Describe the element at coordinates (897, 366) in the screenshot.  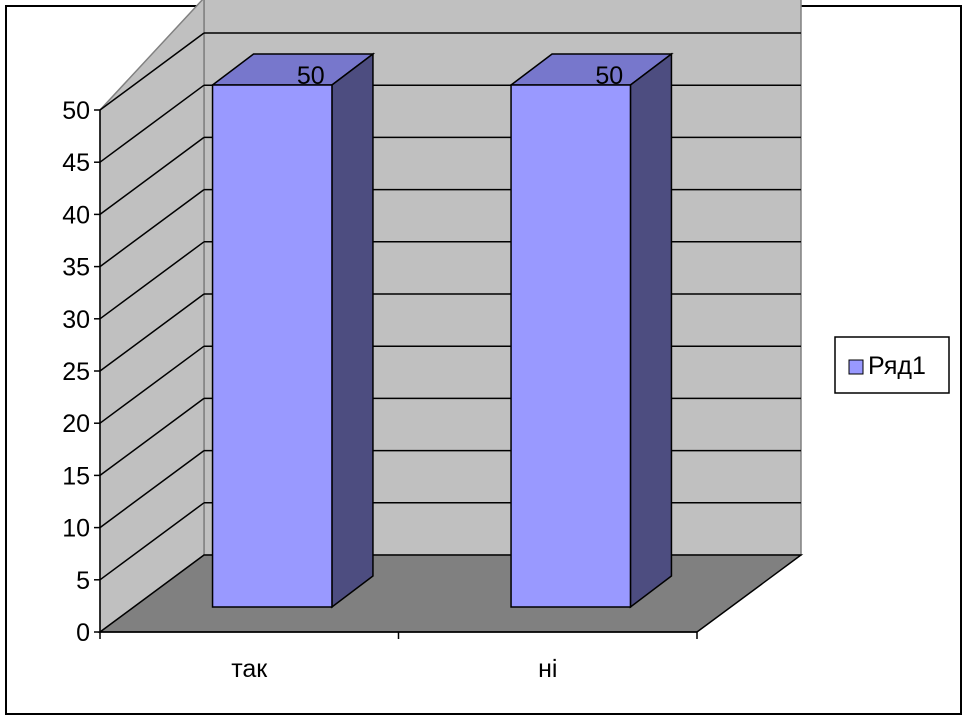
I see `legend-label: Ряд1` at that location.